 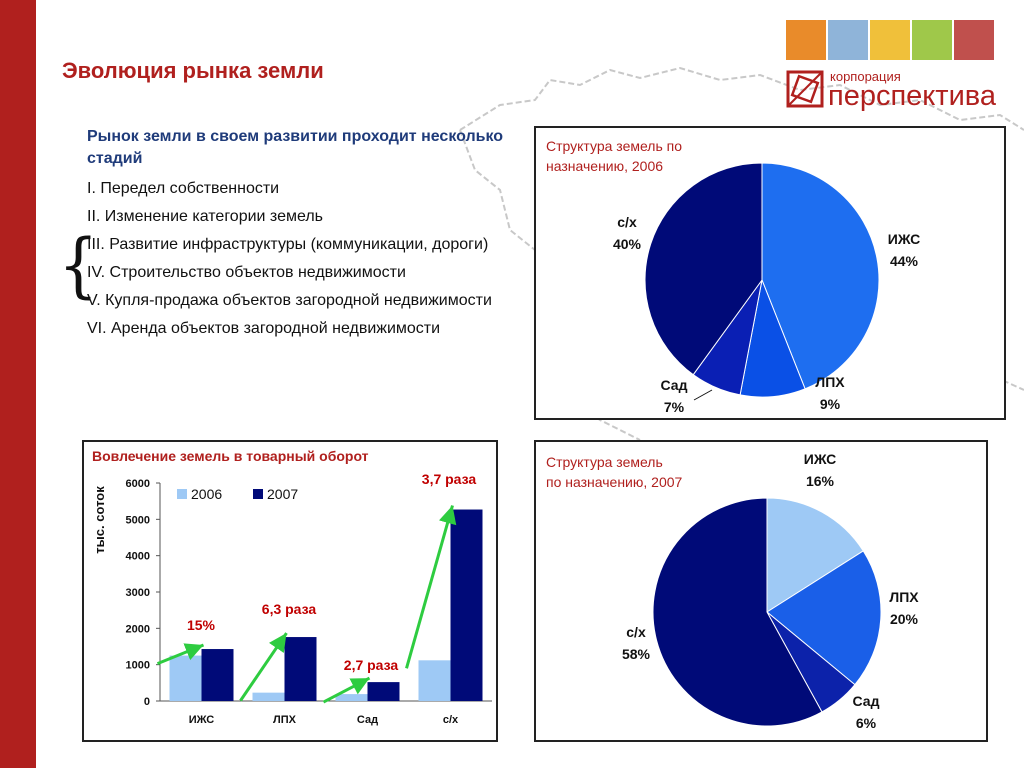 What do you see at coordinates (183, 188) in the screenshot?
I see `stage-item-1: I. Передел собственности` at bounding box center [183, 188].